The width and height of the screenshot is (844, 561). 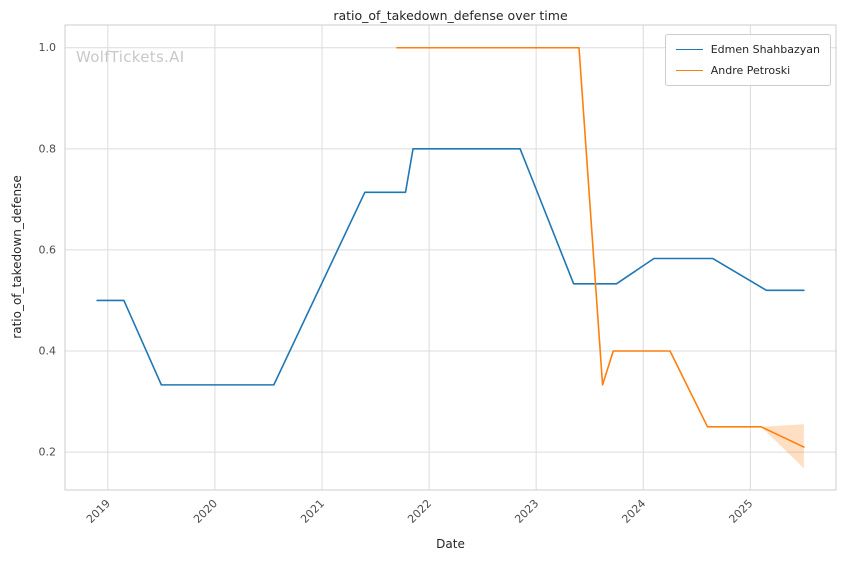 I want to click on x-tick-label: 2024, so click(x=633, y=511).